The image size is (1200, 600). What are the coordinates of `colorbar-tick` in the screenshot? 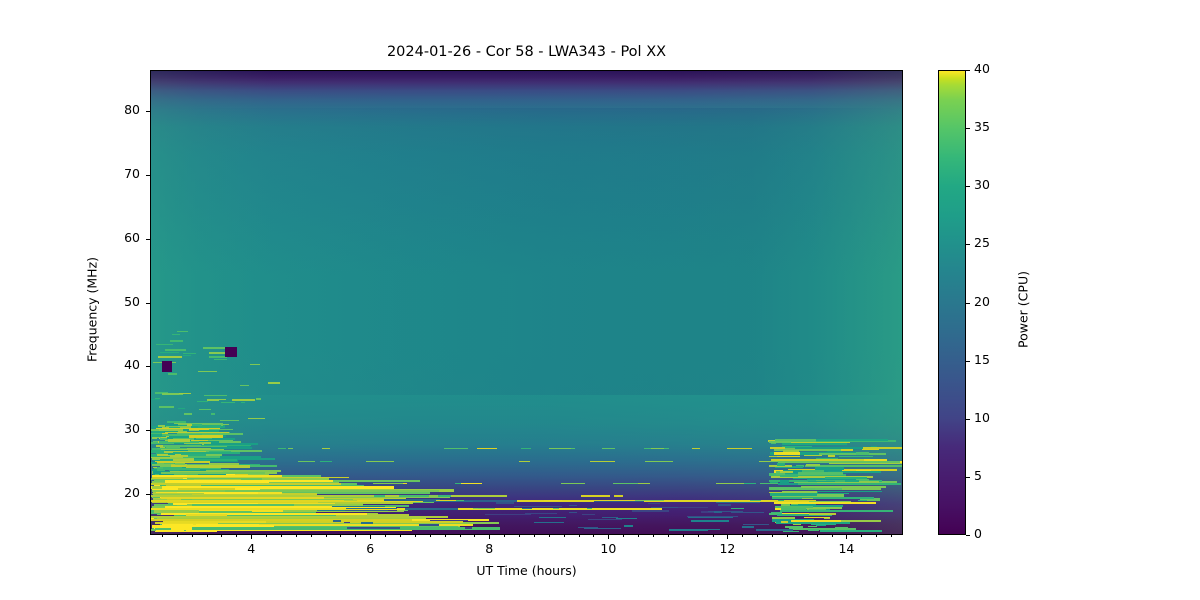 It's located at (968, 245).